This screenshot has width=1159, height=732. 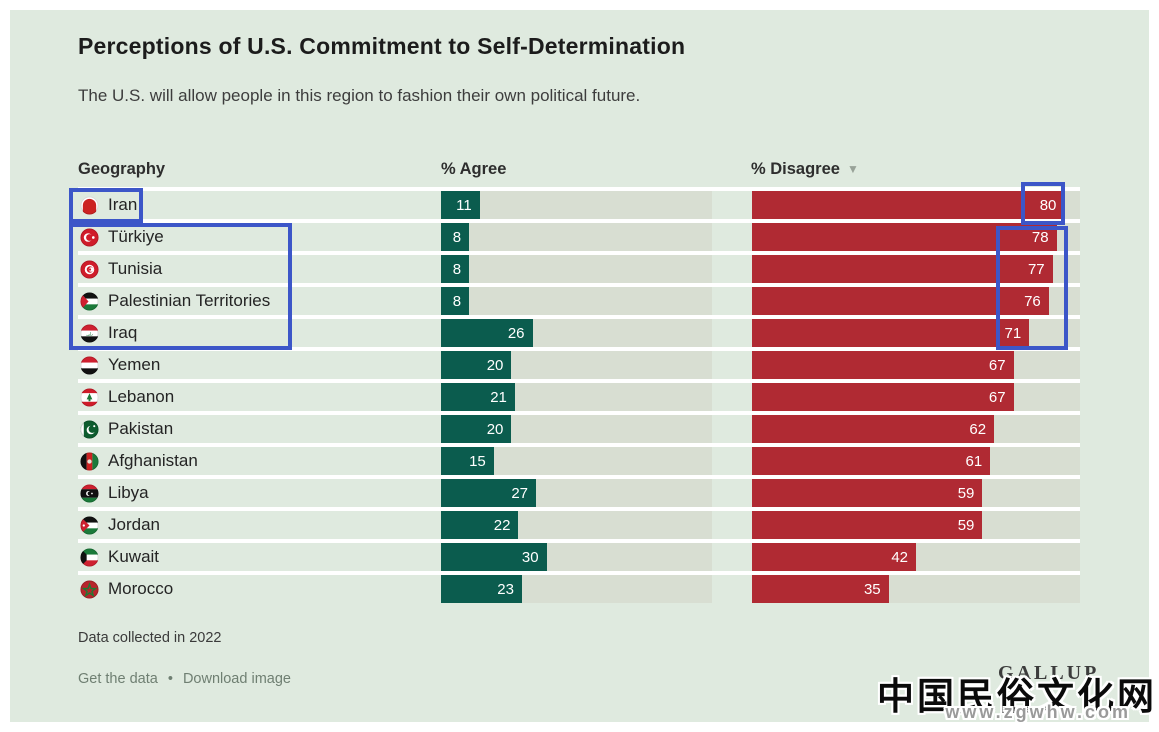 I want to click on geography-cell: Lebanon, so click(x=259, y=397).